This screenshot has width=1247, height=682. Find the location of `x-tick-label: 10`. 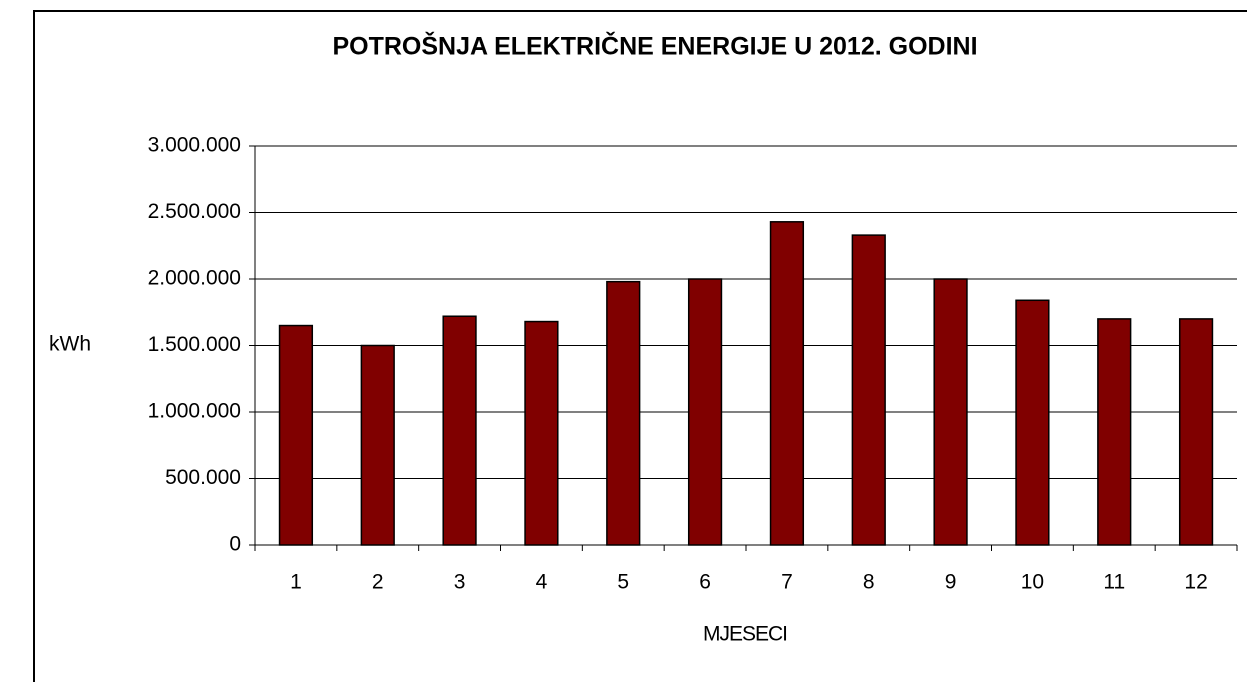

x-tick-label: 10 is located at coordinates (1032, 582).